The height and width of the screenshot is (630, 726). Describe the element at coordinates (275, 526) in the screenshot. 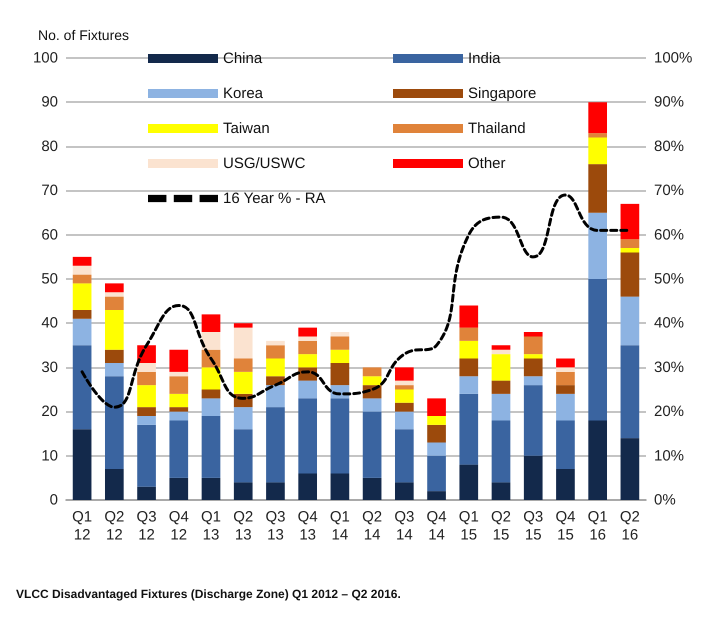

I see `x-tick-label: Q3 13` at that location.